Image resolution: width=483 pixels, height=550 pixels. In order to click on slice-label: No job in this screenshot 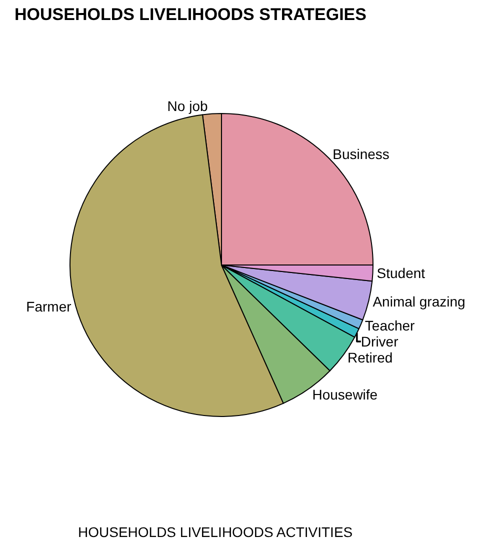, I will do `click(187, 106)`.